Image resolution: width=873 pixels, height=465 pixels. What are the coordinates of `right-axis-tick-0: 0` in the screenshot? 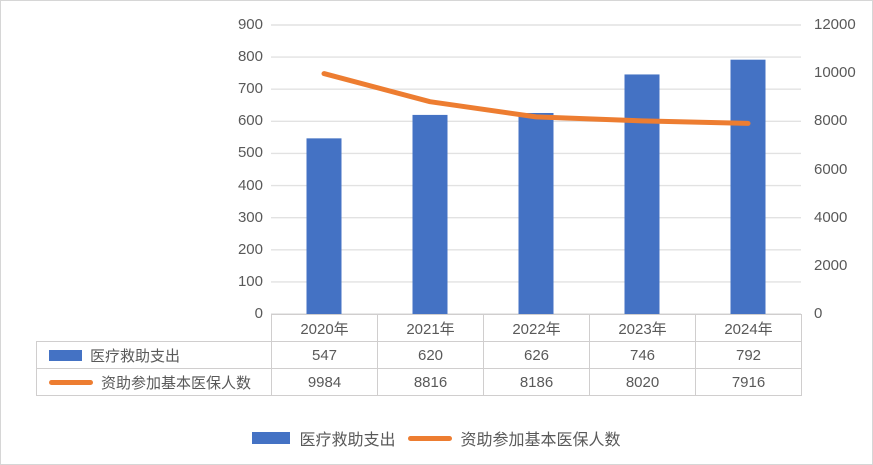 It's located at (818, 313).